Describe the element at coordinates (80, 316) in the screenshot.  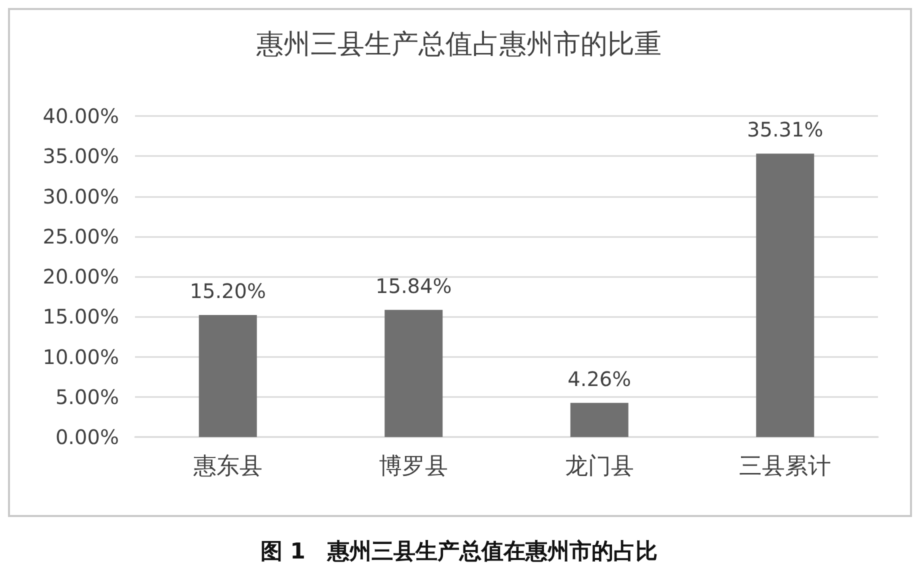
I see `y-tick-label: 15.00%` at that location.